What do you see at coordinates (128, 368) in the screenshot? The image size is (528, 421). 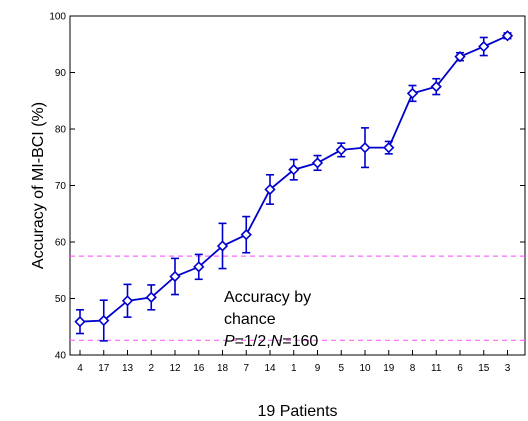 I see `x-tick-label: 13` at bounding box center [128, 368].